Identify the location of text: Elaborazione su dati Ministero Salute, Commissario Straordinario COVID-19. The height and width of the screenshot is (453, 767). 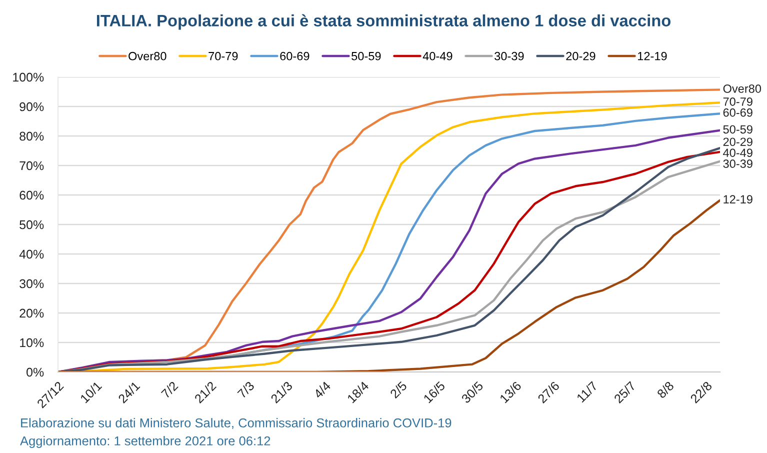
(236, 423).